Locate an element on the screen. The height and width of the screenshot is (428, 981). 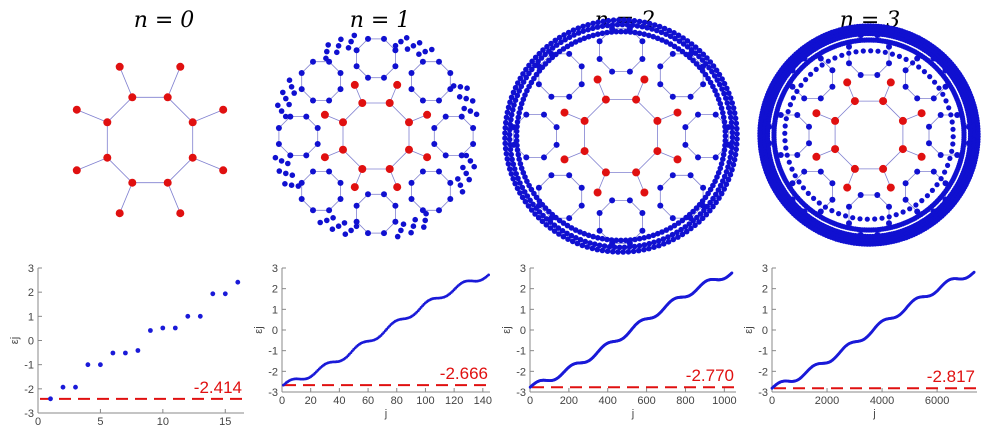
y-tick-label: 2 is located at coordinates (31, 293).